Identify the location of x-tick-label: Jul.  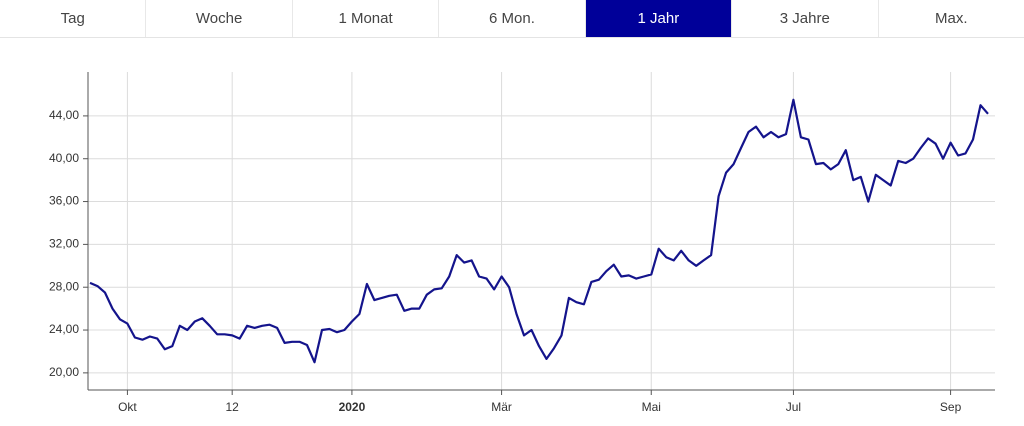
(793, 407).